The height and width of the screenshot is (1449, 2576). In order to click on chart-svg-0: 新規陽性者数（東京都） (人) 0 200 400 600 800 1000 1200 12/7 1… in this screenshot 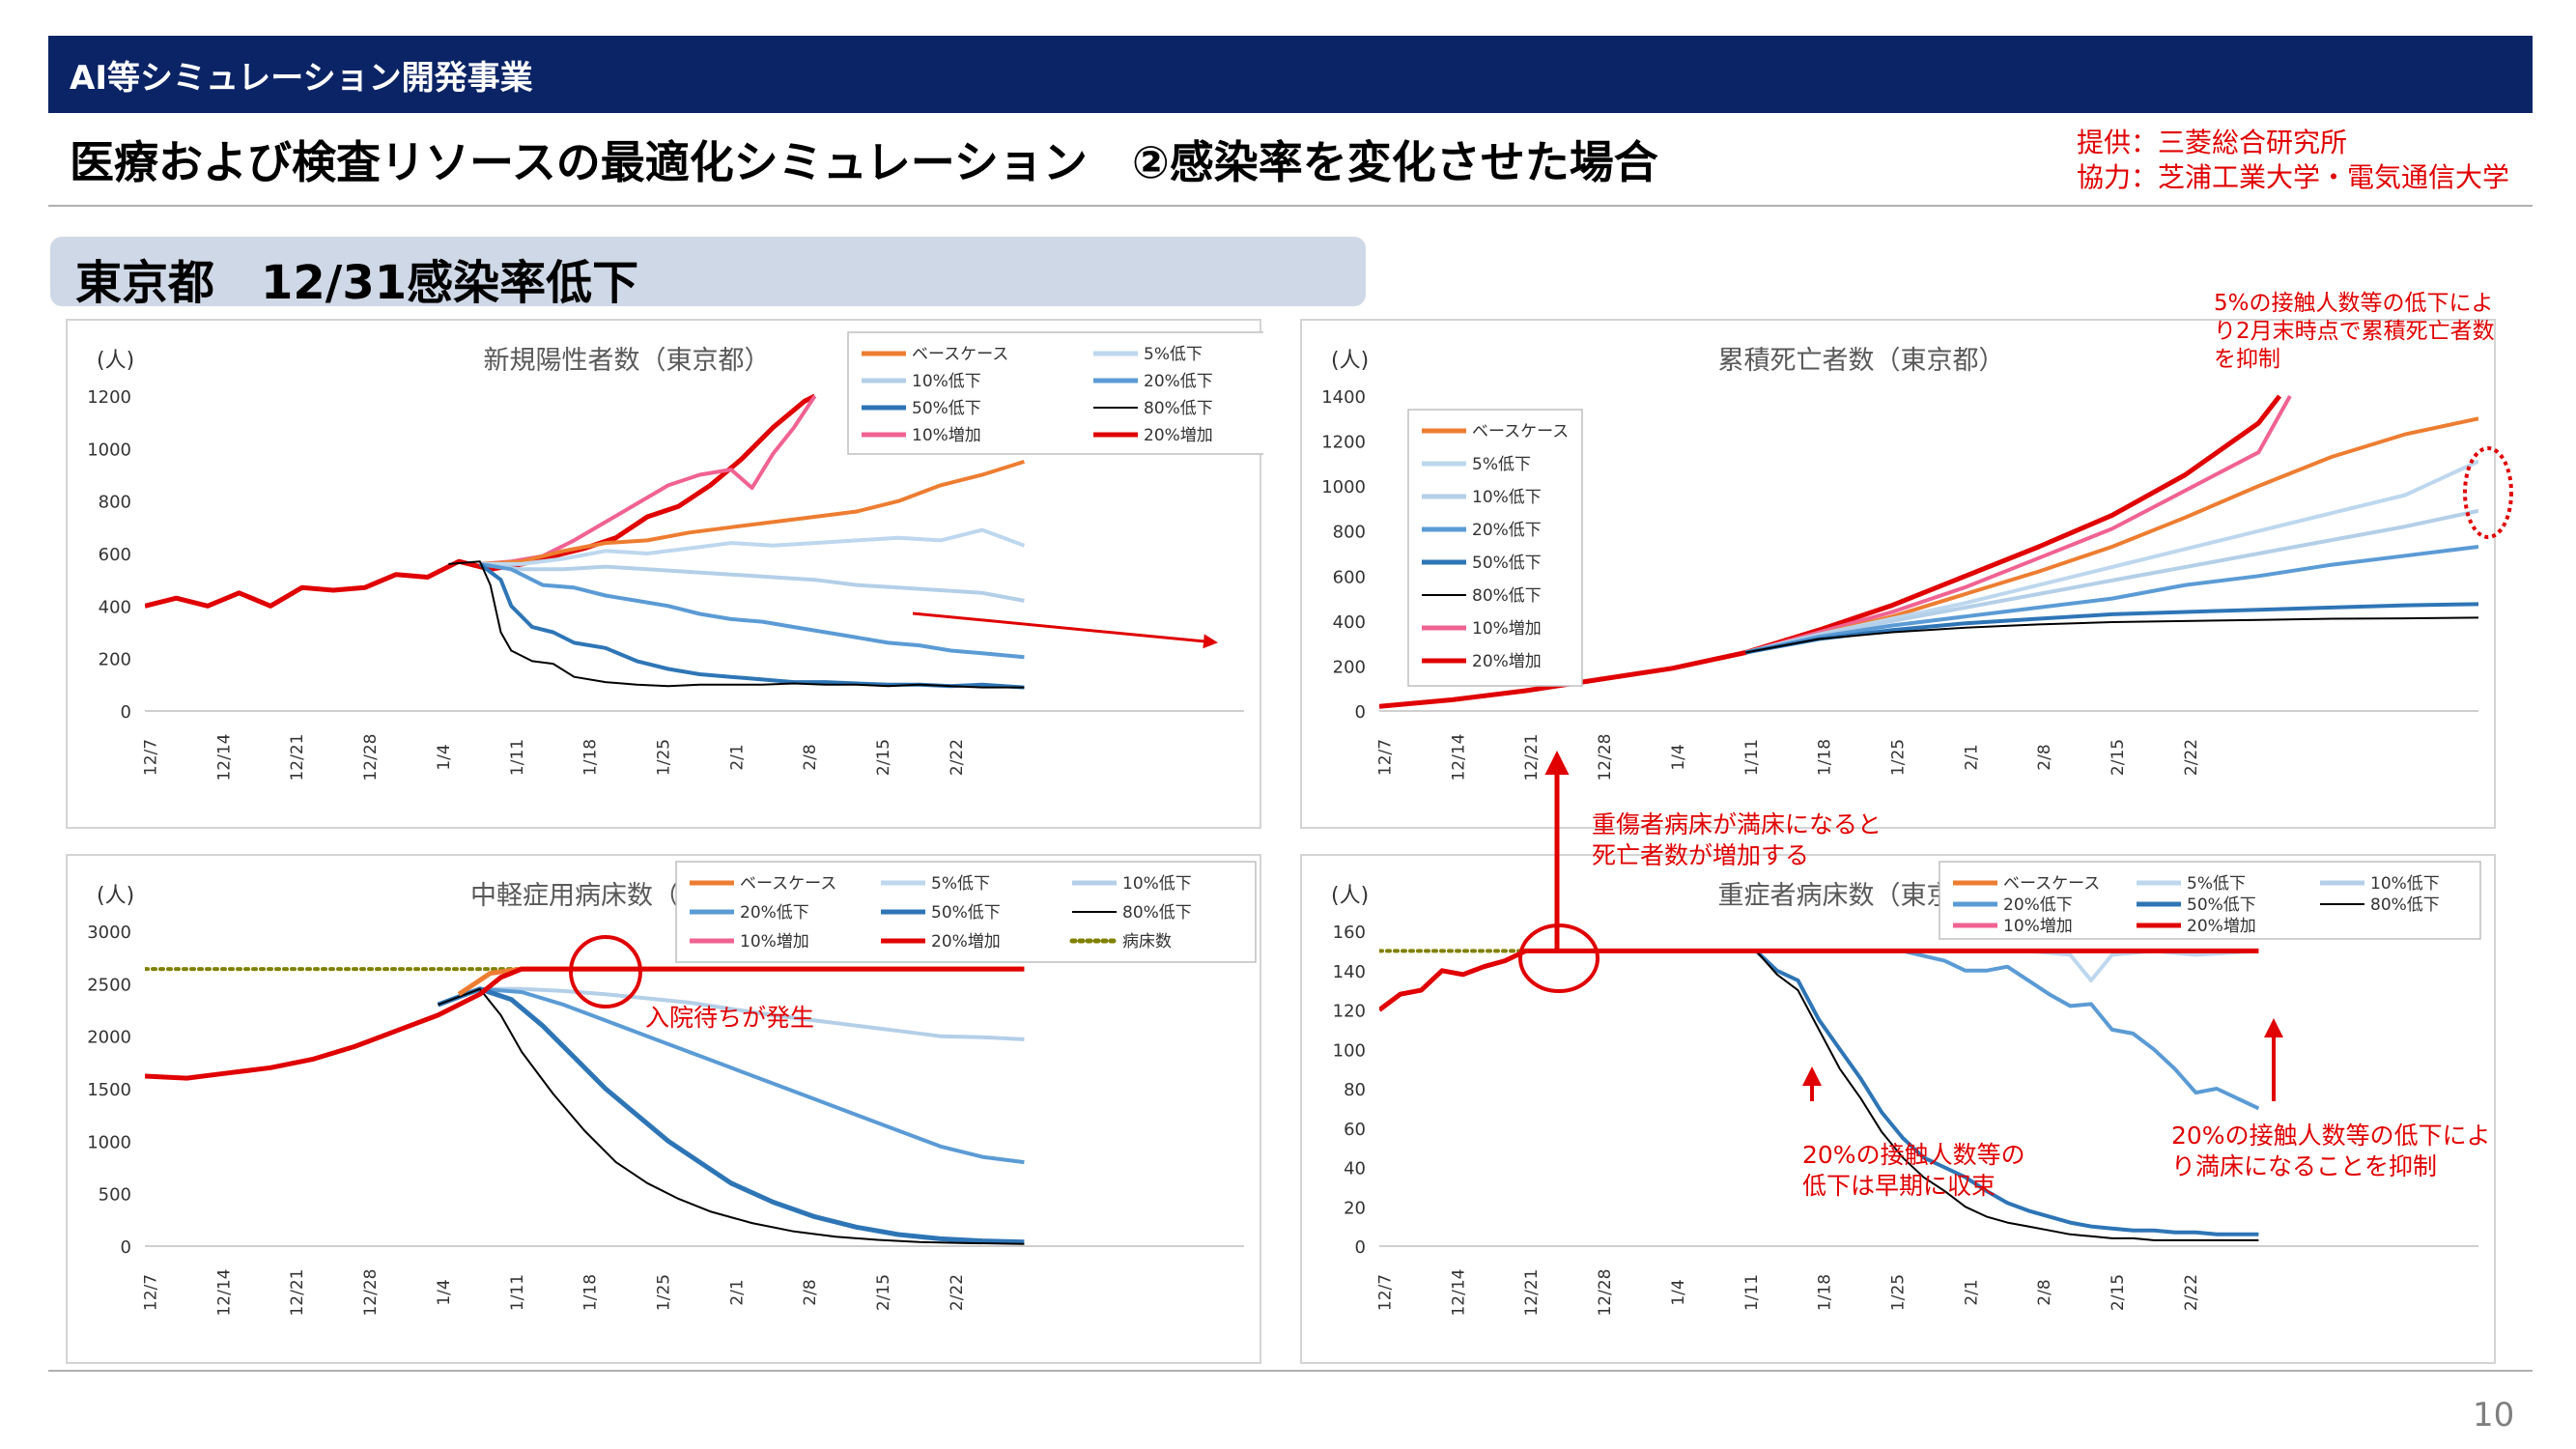, I will do `click(675, 556)`.